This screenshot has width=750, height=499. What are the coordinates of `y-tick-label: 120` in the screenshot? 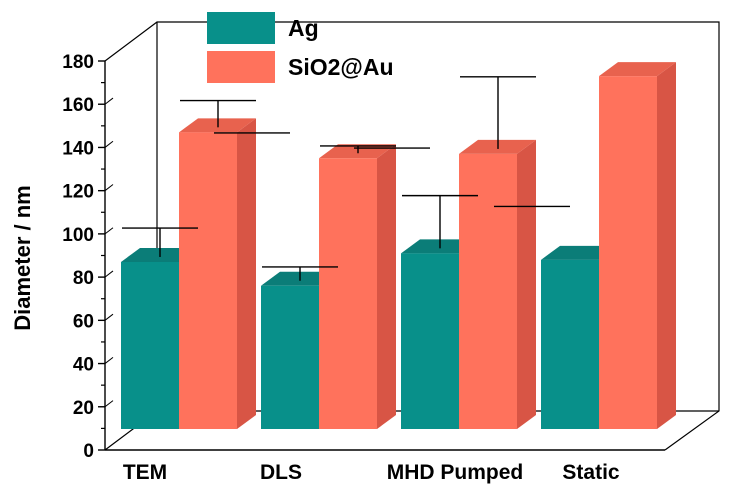 It's located at (78, 192).